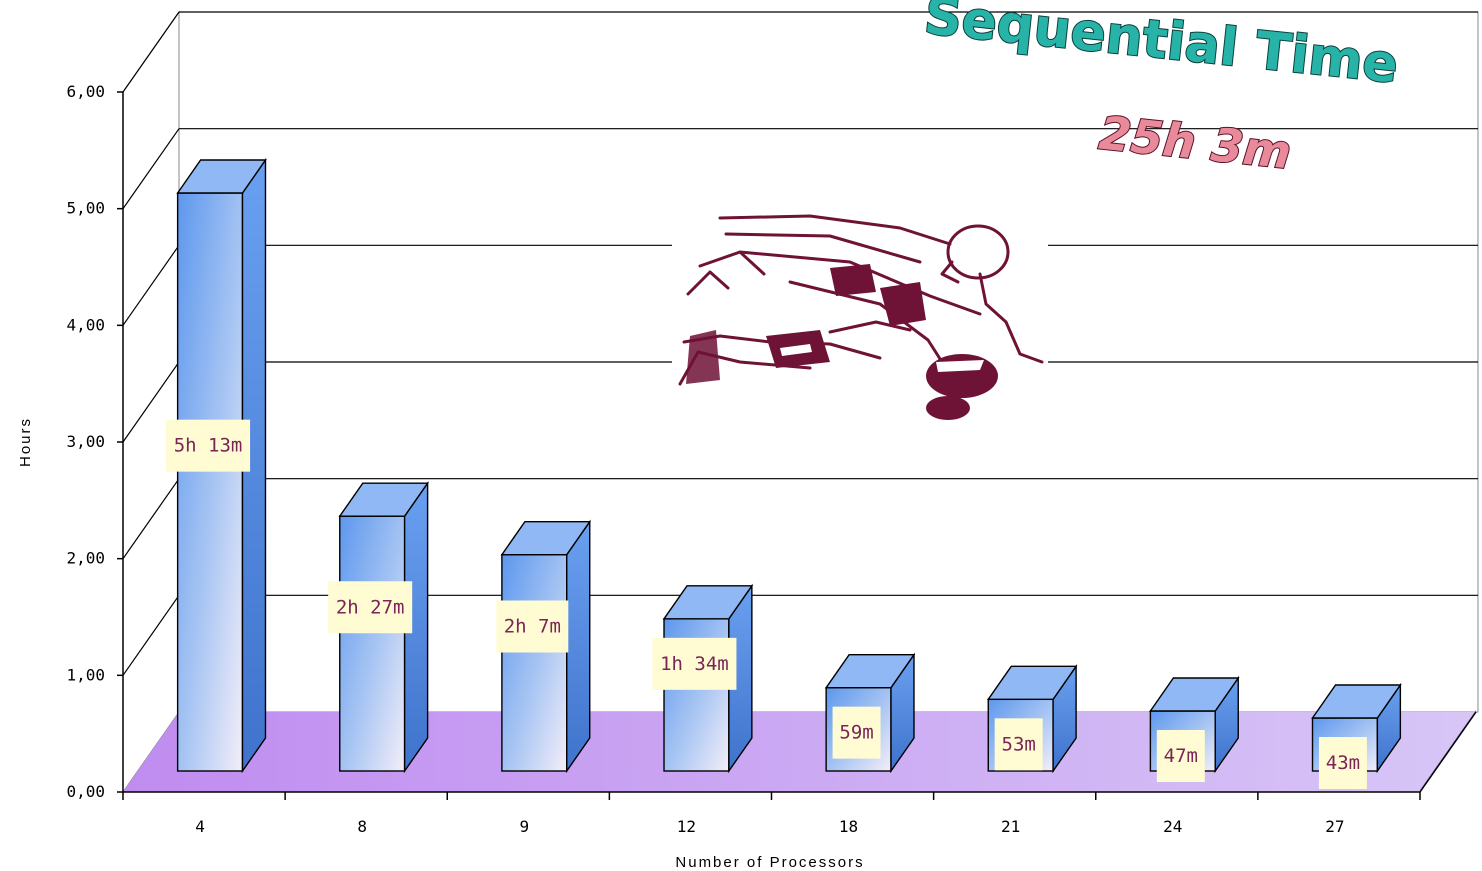 The image size is (1482, 871). I want to click on data-label-group: 5h 13m, so click(208, 445).